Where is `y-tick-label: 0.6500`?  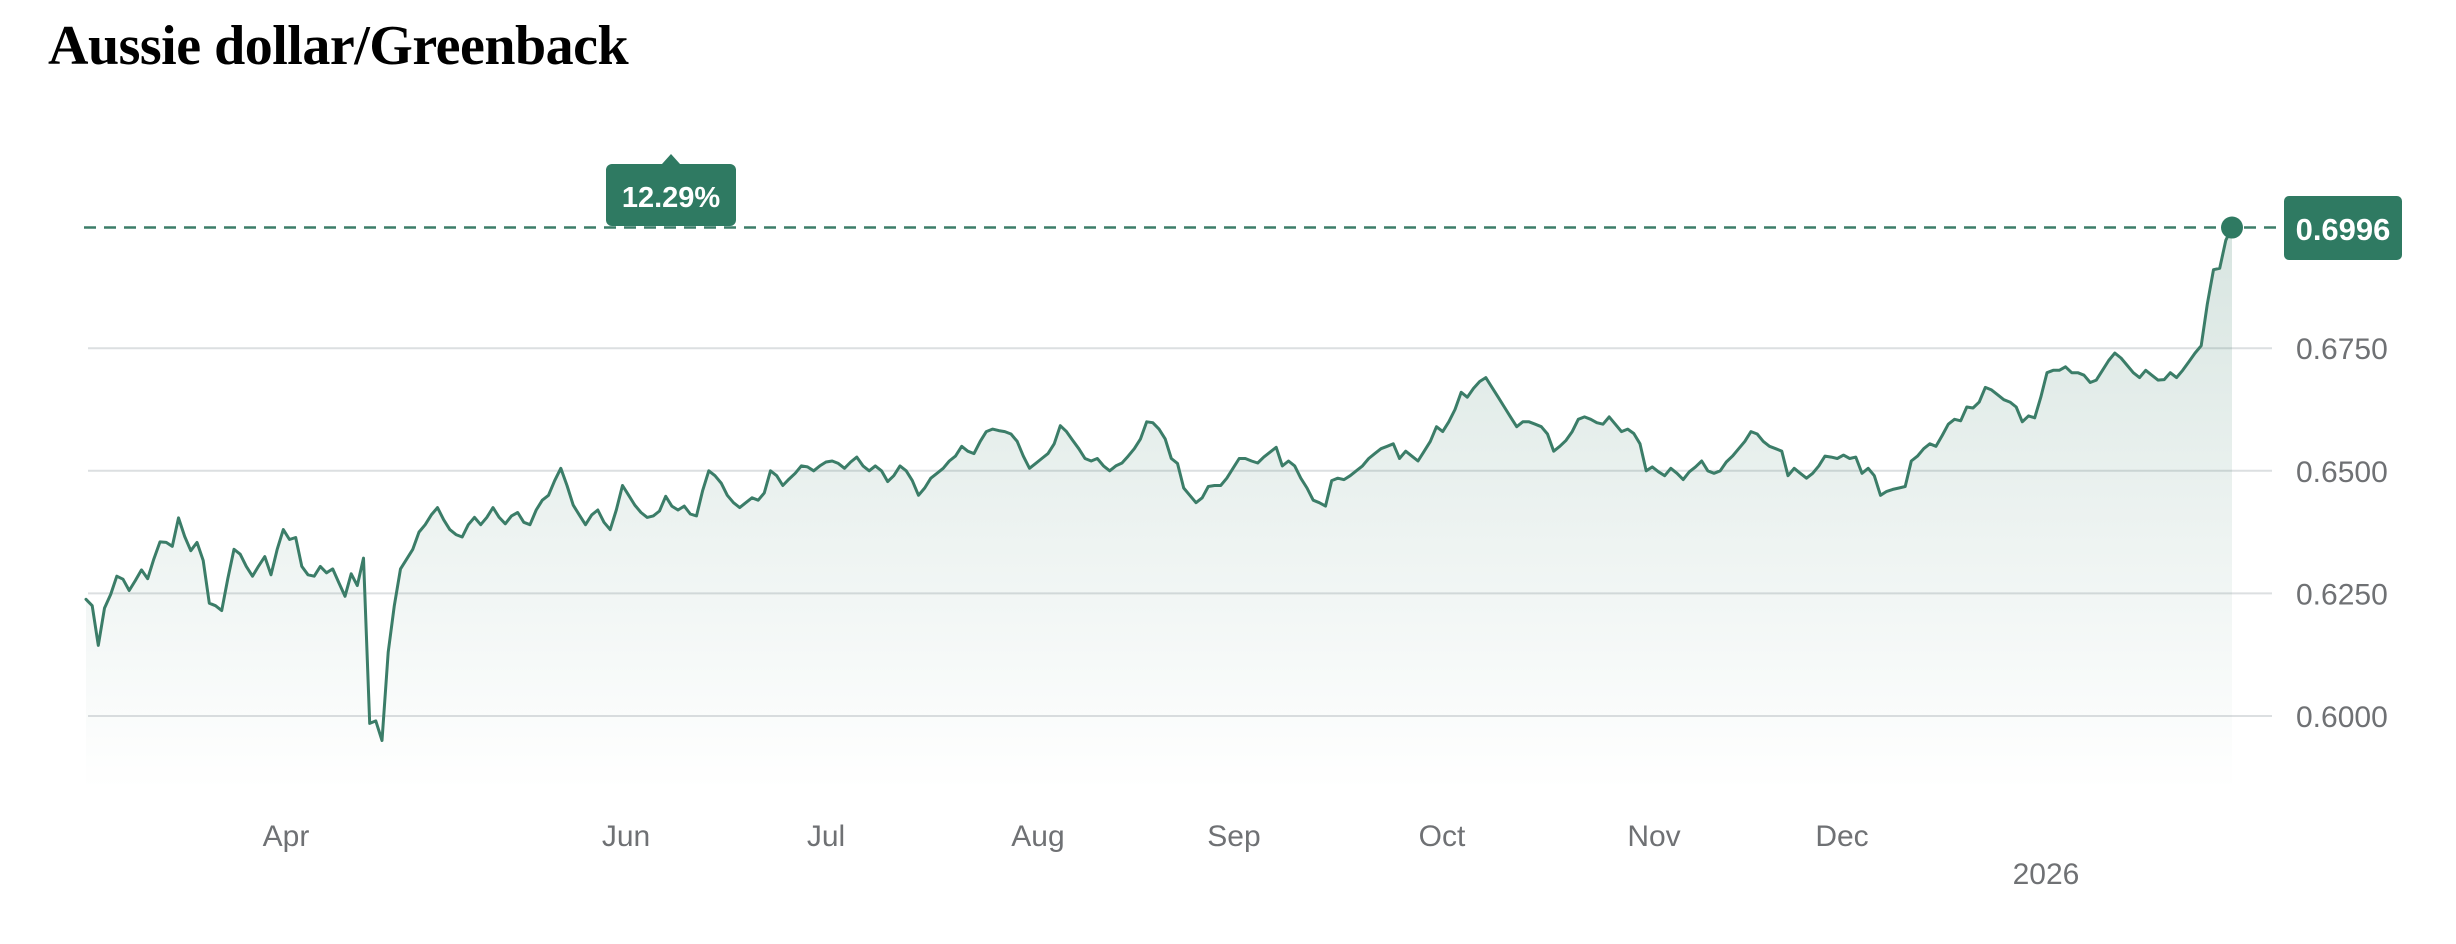 y-tick-label: 0.6500 is located at coordinates (2342, 472).